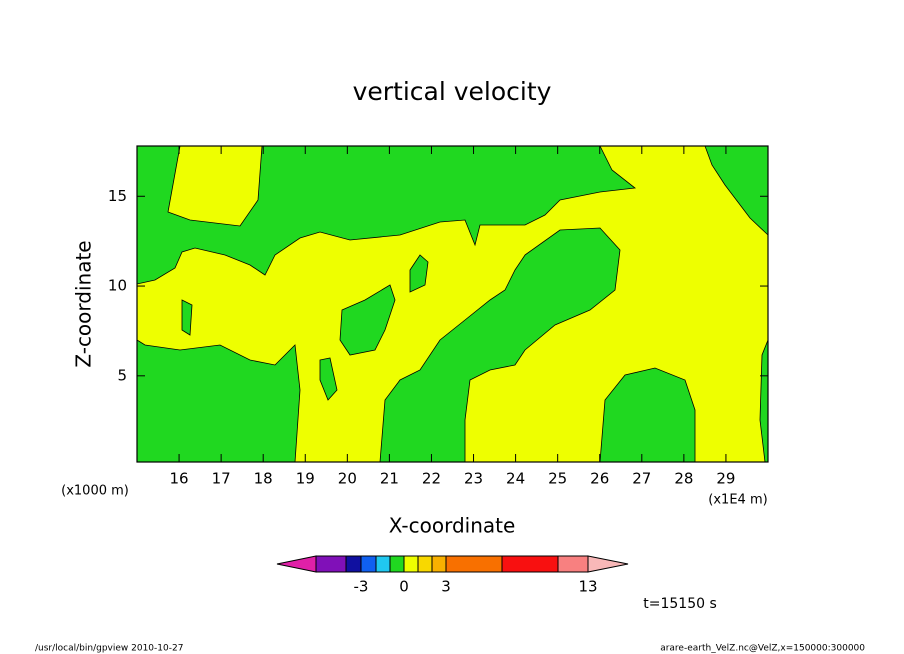 This screenshot has height=654, width=904. What do you see at coordinates (361, 587) in the screenshot?
I see `colorbar-tick-label: -3` at bounding box center [361, 587].